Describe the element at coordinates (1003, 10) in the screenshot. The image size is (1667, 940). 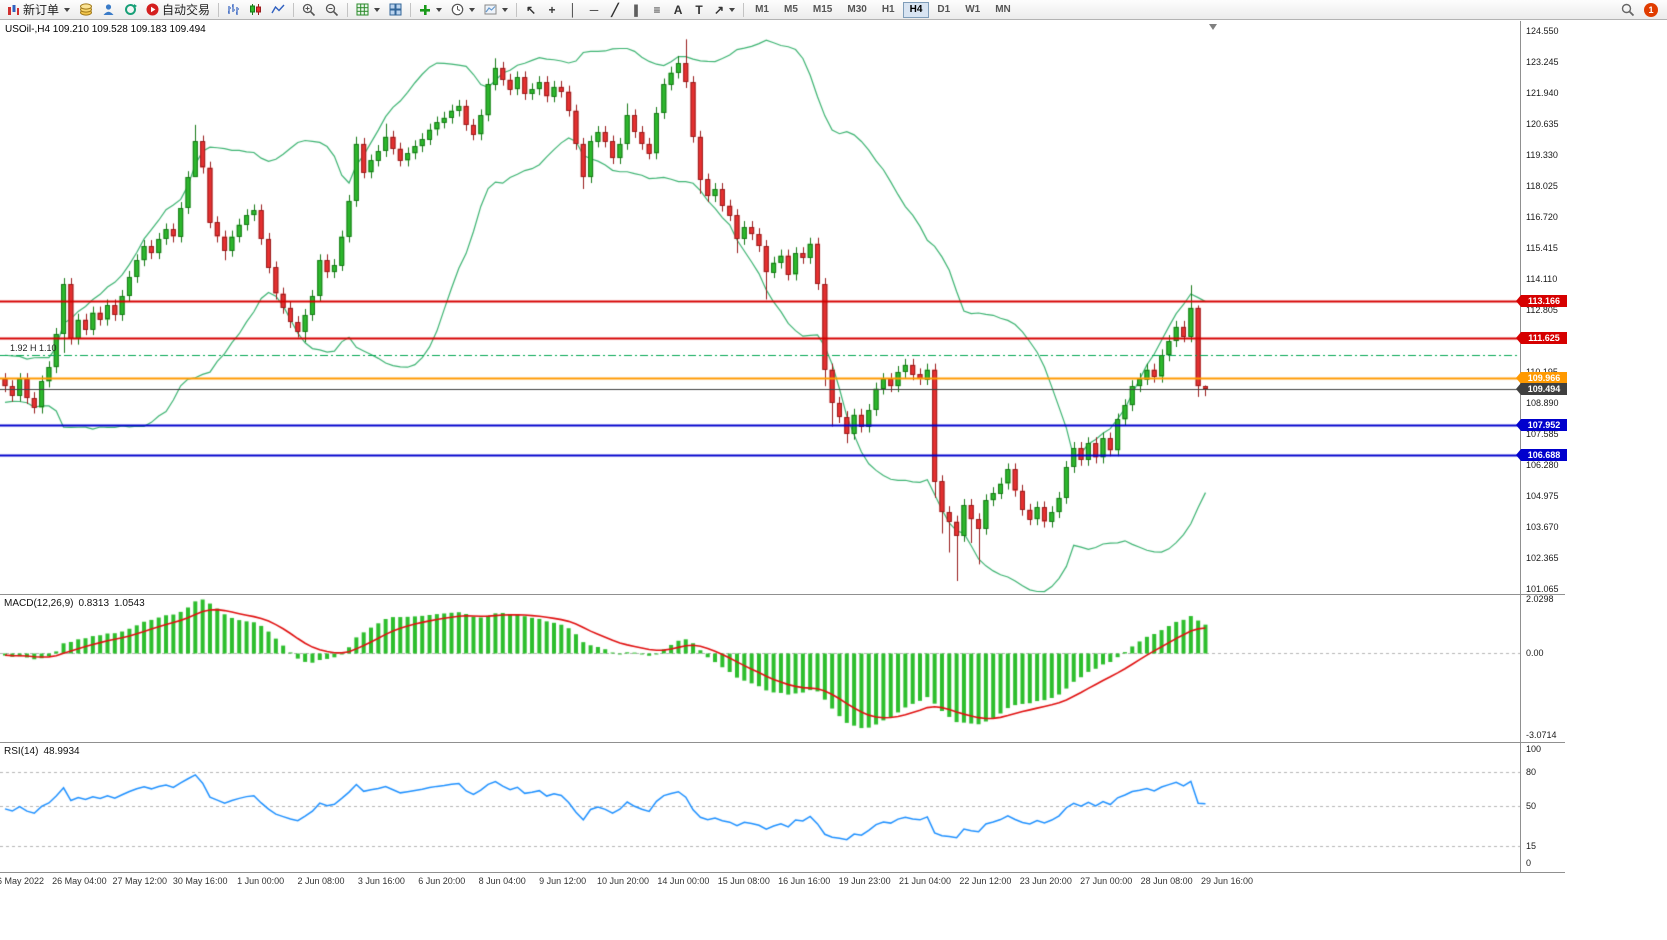
I see `timeframe-mn-button: MN` at that location.